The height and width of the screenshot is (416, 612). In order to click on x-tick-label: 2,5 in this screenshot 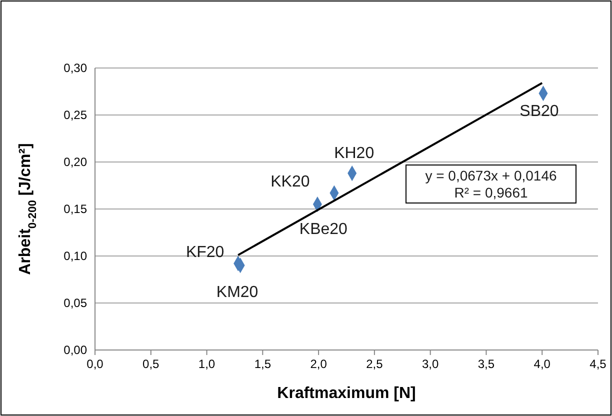, I will do `click(375, 364)`.